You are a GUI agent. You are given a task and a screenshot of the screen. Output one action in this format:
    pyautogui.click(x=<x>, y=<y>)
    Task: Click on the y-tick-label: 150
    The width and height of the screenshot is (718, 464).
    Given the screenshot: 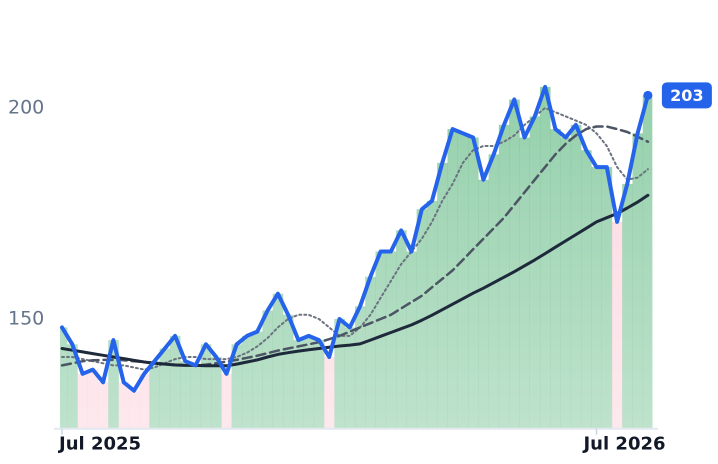 What is the action you would take?
    pyautogui.click(x=26, y=318)
    